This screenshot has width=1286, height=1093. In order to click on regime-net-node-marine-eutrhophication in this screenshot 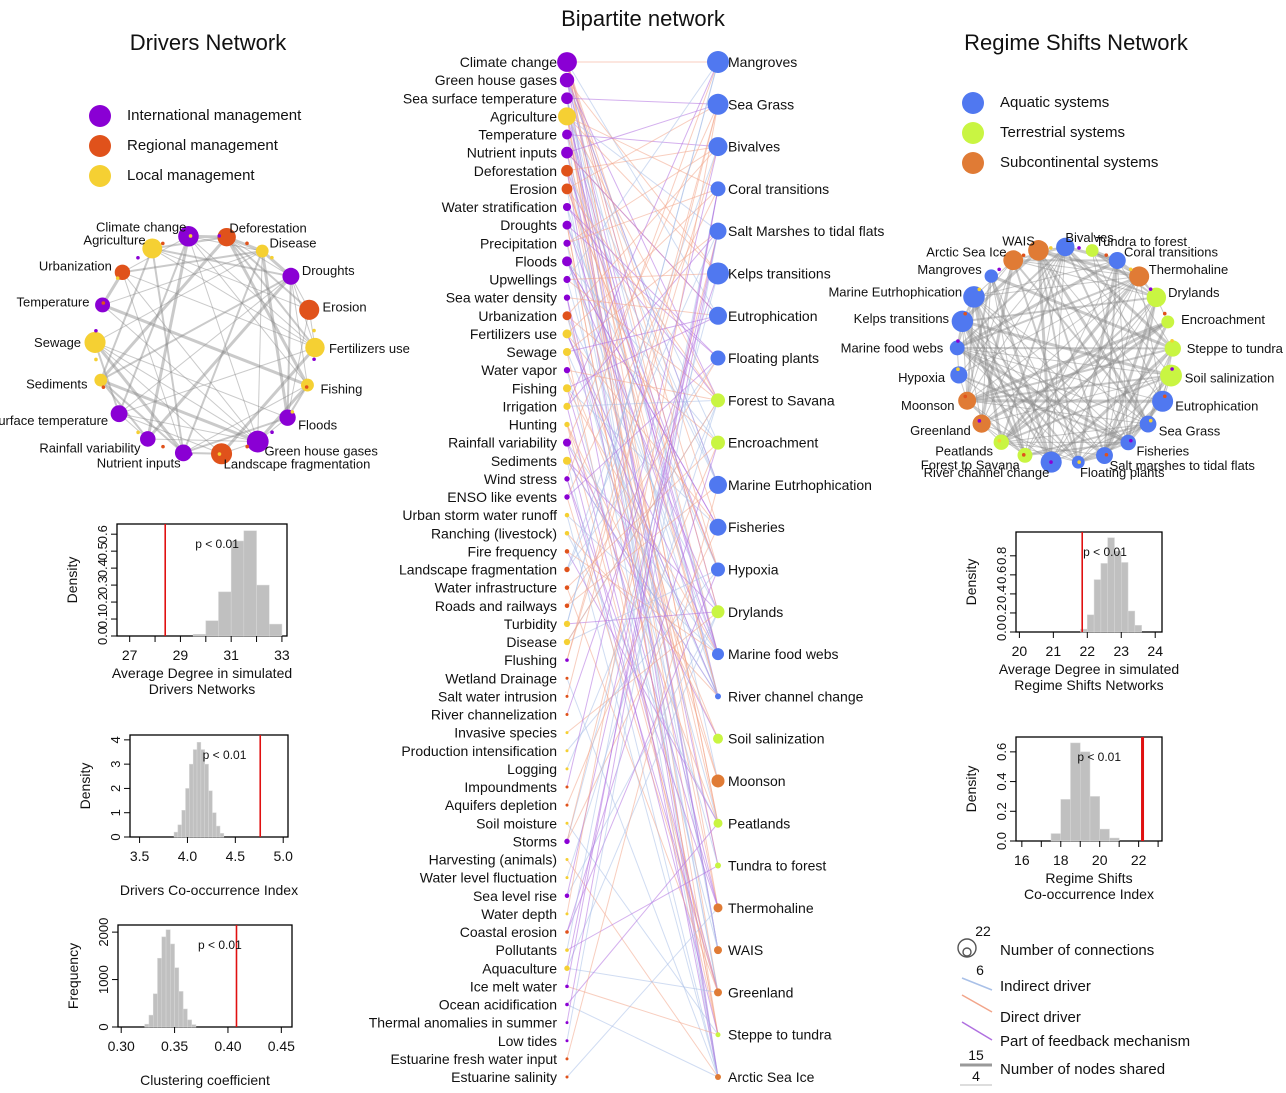, I will do `click(974, 297)`.